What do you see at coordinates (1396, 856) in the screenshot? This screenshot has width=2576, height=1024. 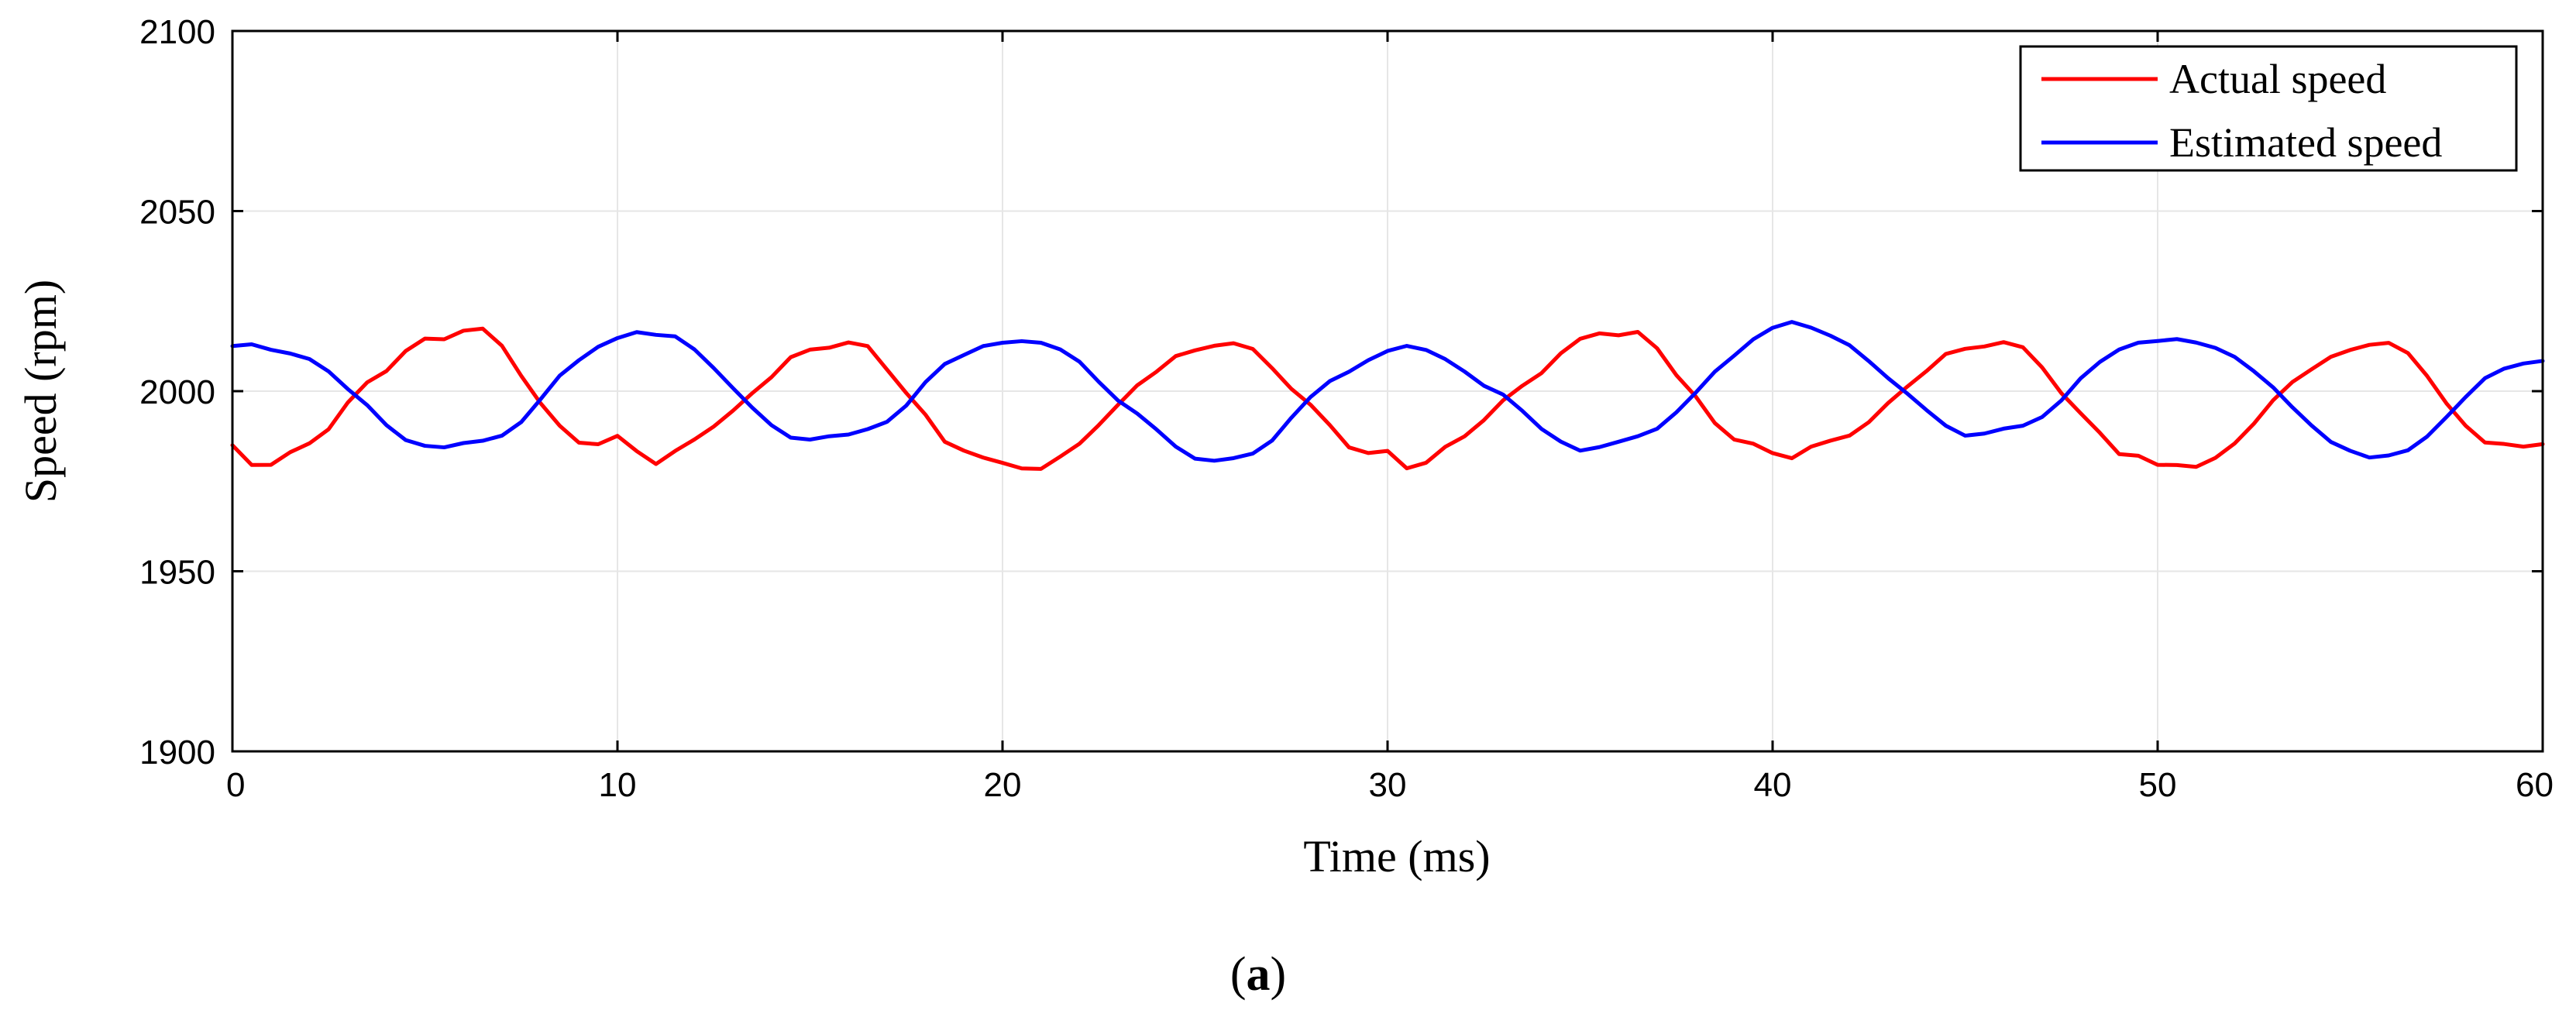 I see `x-axis-label: Time (ms)` at bounding box center [1396, 856].